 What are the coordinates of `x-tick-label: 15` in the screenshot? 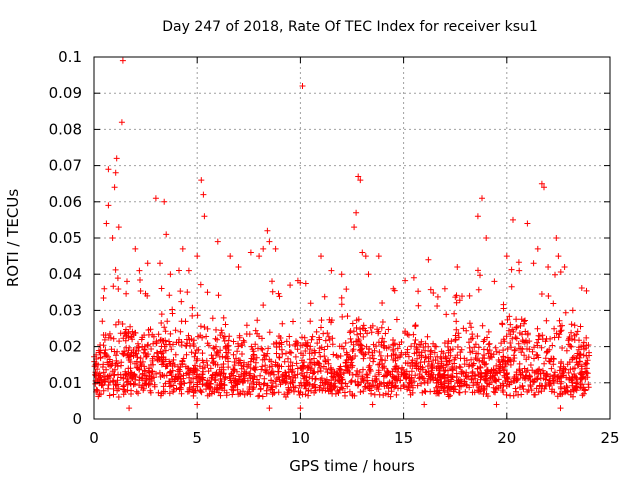 It's located at (403, 438).